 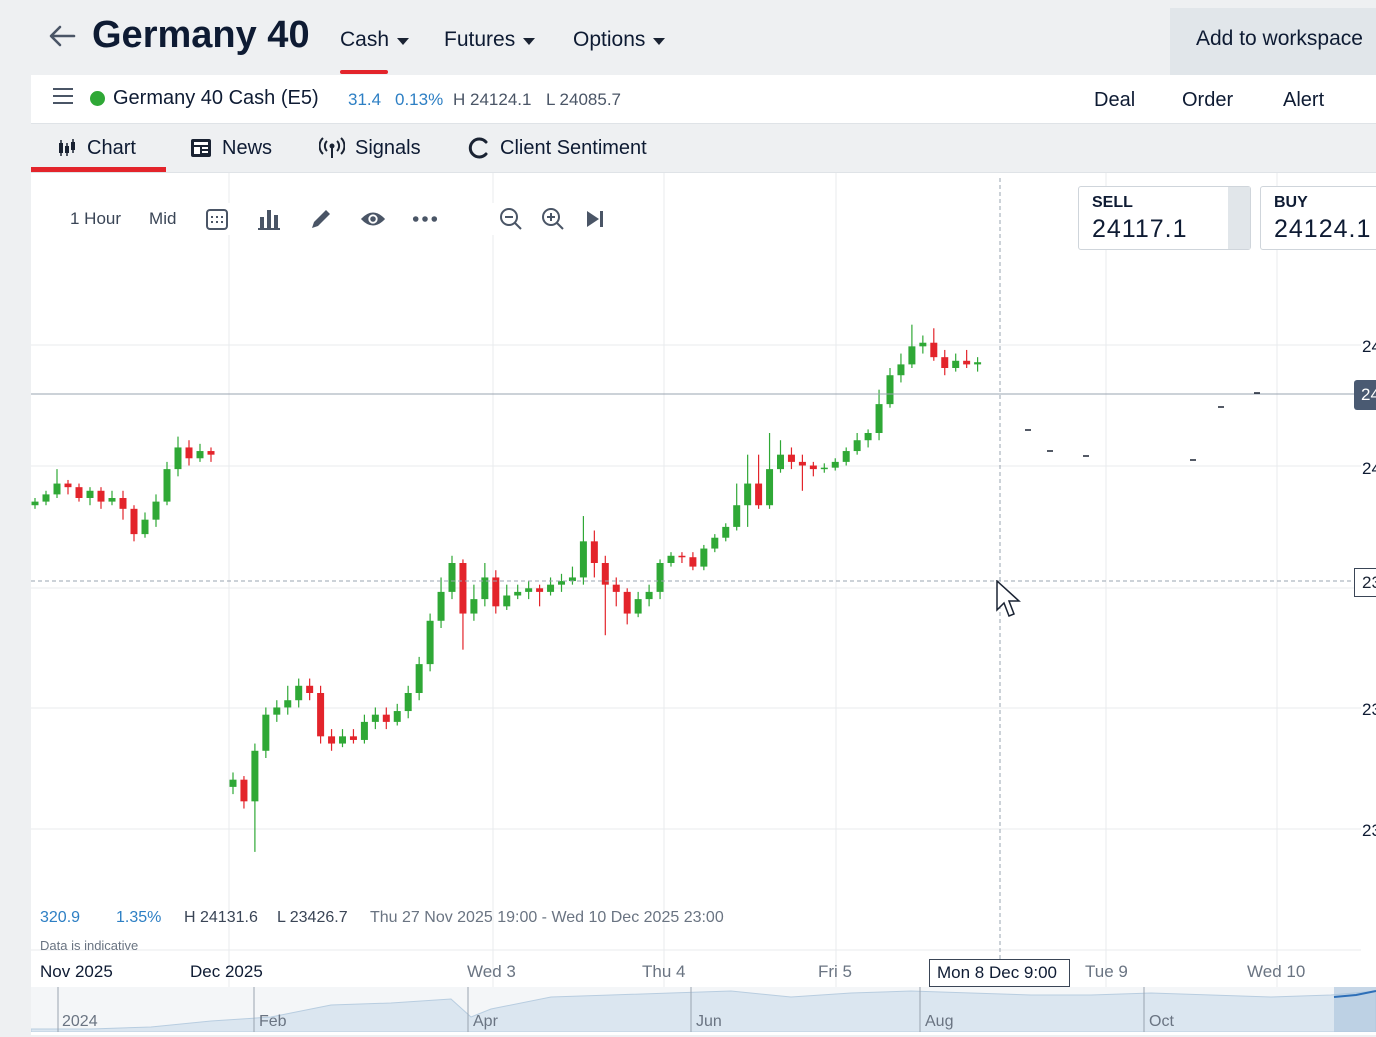 What do you see at coordinates (1355, 1009) in the screenshot?
I see `navigator-selection` at bounding box center [1355, 1009].